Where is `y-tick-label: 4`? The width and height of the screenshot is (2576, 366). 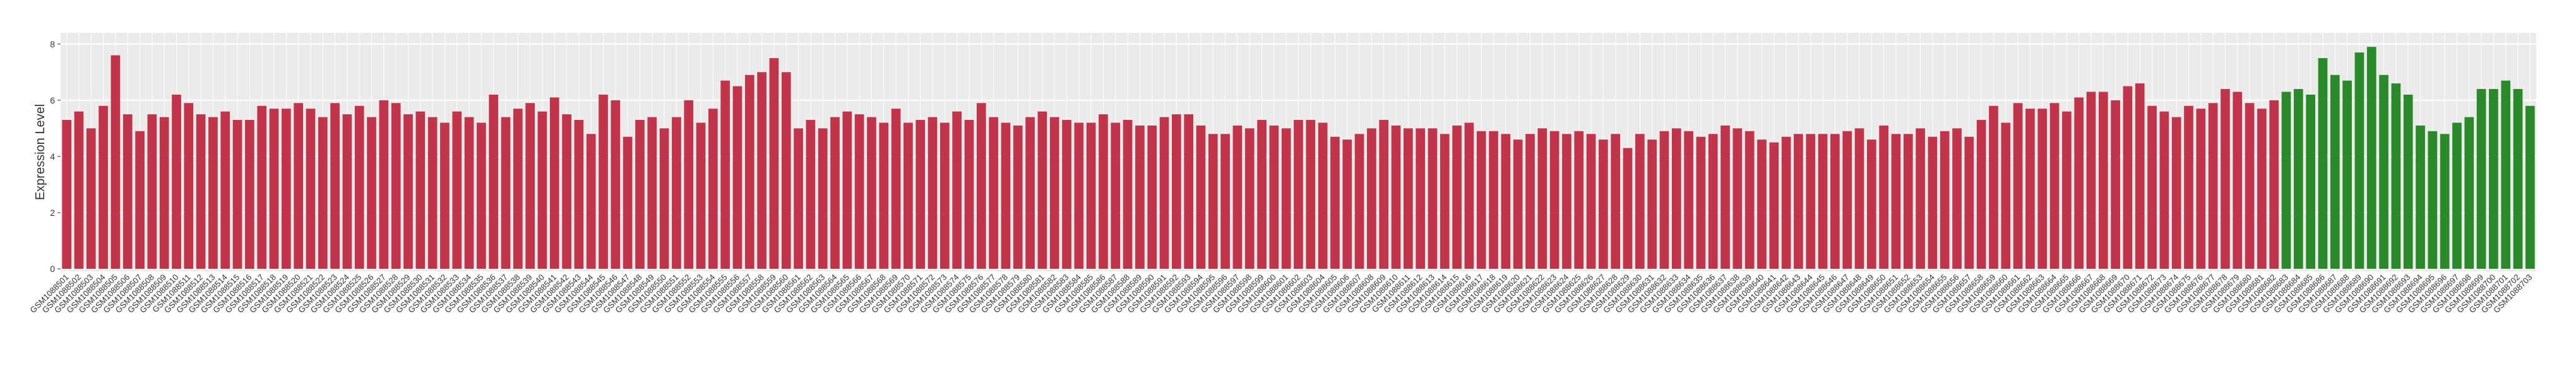 y-tick-label: 4 is located at coordinates (52, 156).